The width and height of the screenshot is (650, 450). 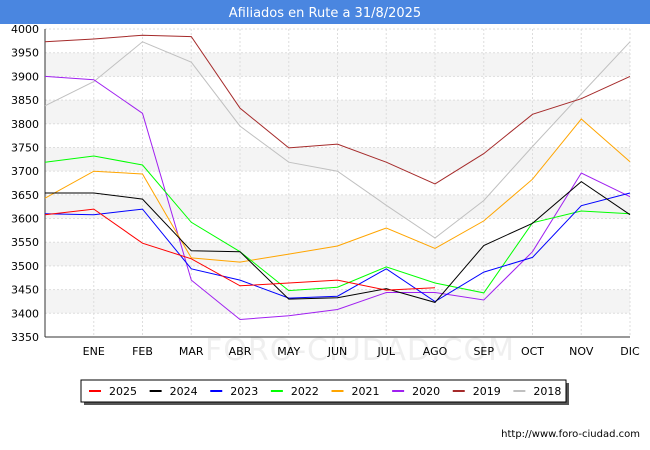 What do you see at coordinates (483, 351) in the screenshot?
I see `x-tick-label: SEP` at bounding box center [483, 351].